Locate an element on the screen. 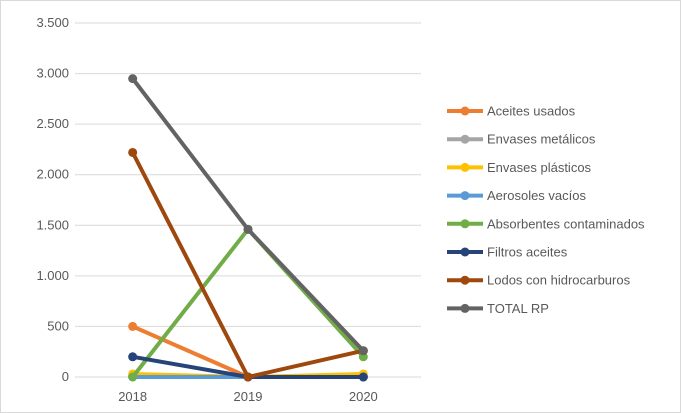 Image resolution: width=681 pixels, height=413 pixels. y-tick-label: 1.500 is located at coordinates (52, 224).